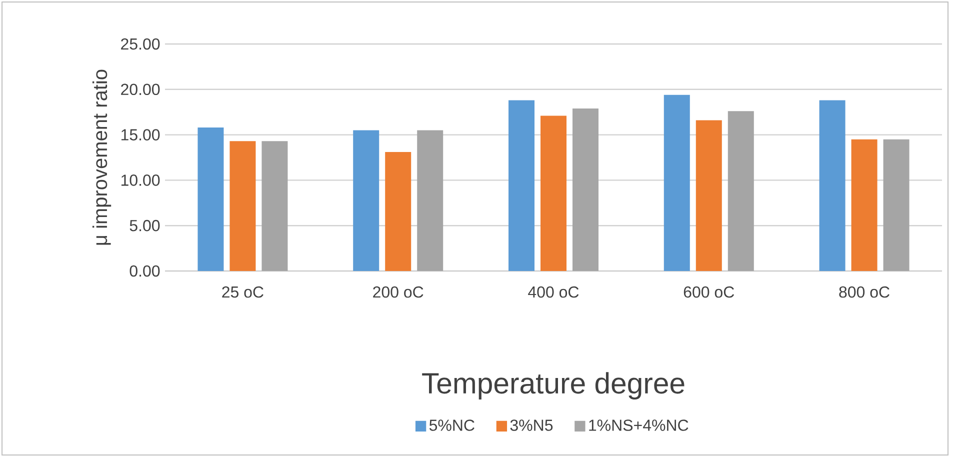 This screenshot has width=958, height=457. Describe the element at coordinates (451, 425) in the screenshot. I see `legend-label: 5%NC` at that location.